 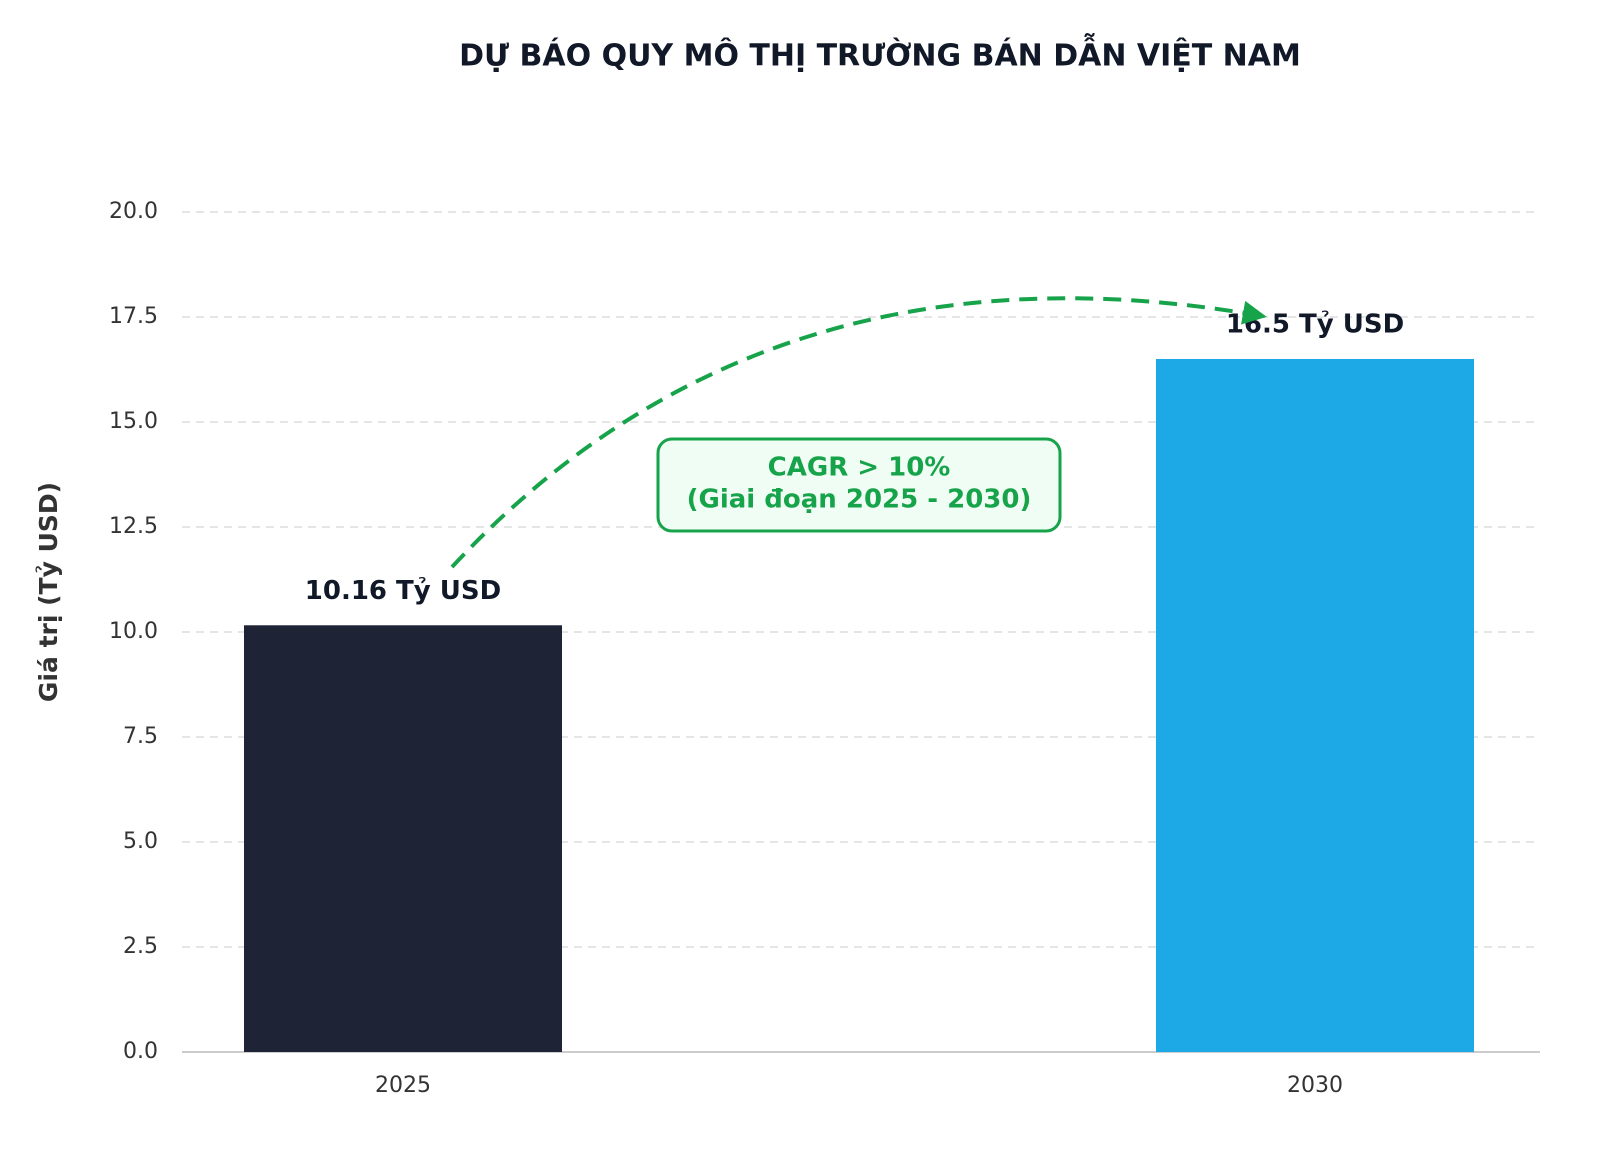 I want to click on annotation-text: (Giai đoạn 2025 - 2030), so click(x=859, y=500).